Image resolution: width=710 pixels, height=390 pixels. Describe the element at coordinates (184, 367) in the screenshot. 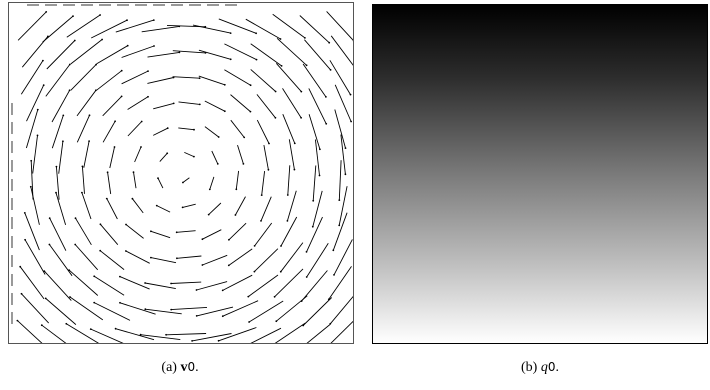

I see `caption-a-symbol: v` at that location.